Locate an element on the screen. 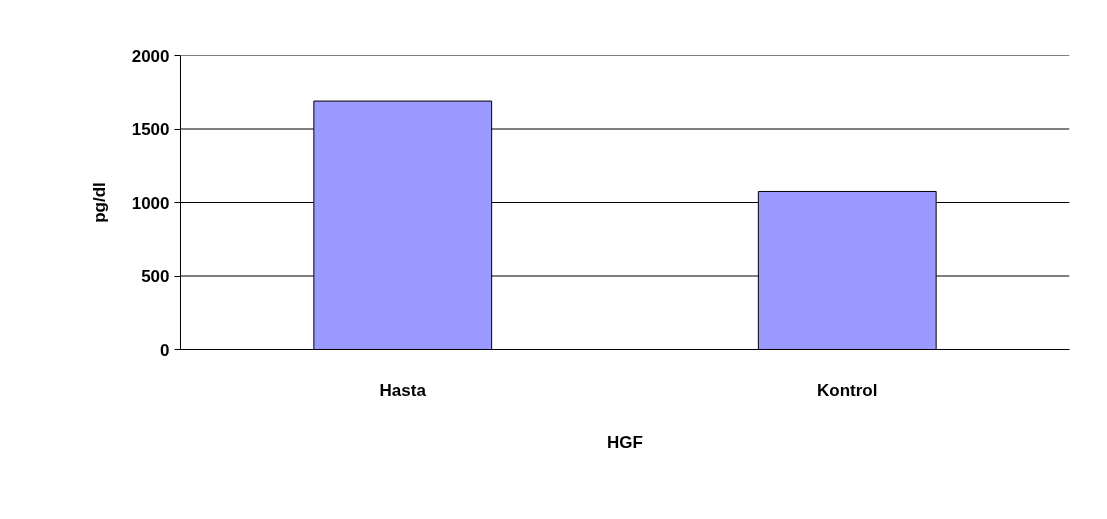  y-axis-title: pg/dl is located at coordinates (99, 202).